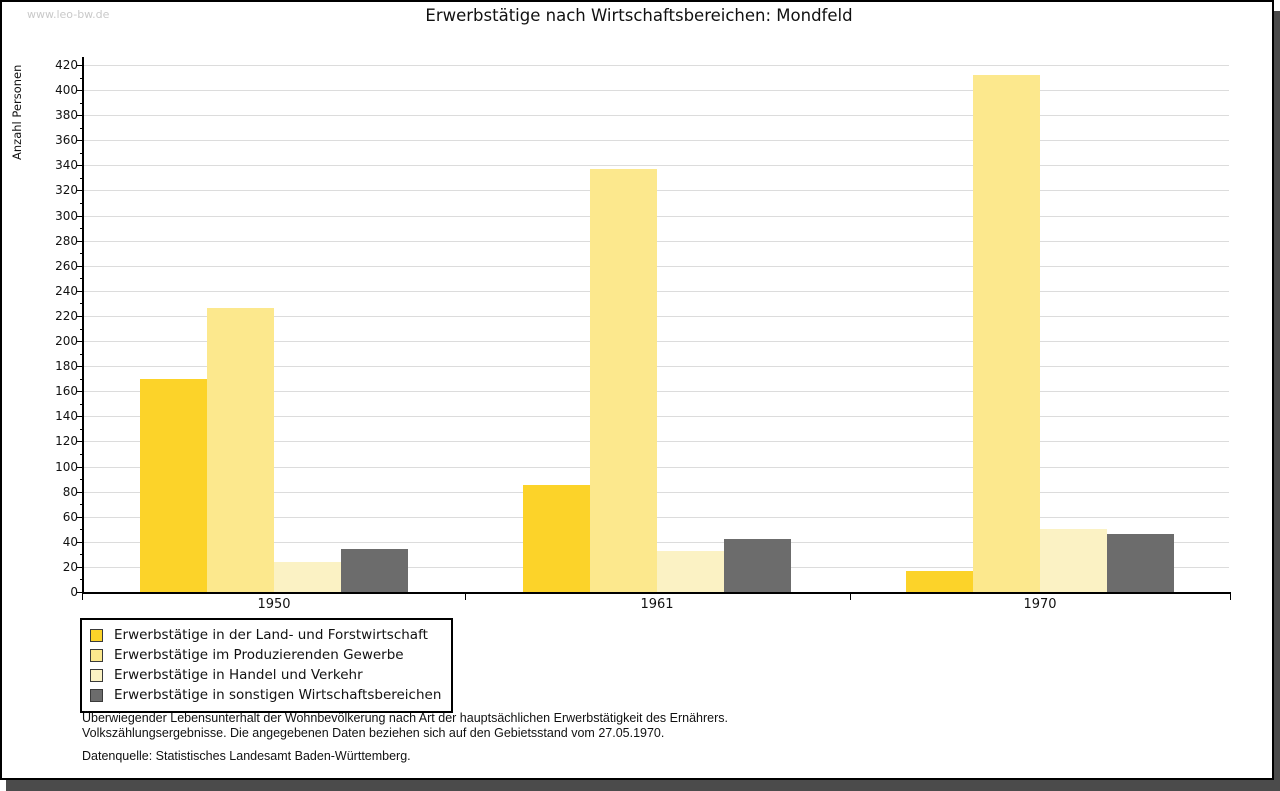 The image size is (1280, 791). What do you see at coordinates (66, 341) in the screenshot?
I see `y-axis-tick-label: 200` at bounding box center [66, 341].